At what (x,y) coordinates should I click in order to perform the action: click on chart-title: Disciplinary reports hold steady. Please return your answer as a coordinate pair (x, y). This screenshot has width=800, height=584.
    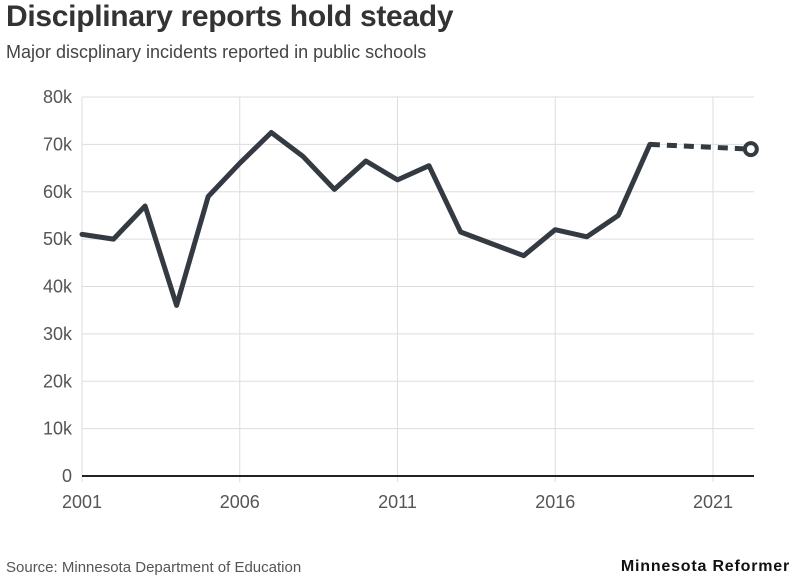
    Looking at the image, I should click on (230, 16).